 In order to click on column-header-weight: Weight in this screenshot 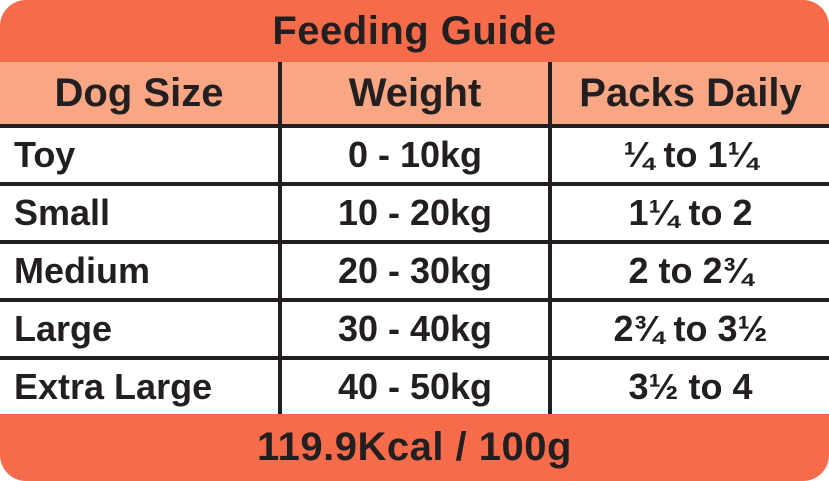, I will do `click(413, 93)`.